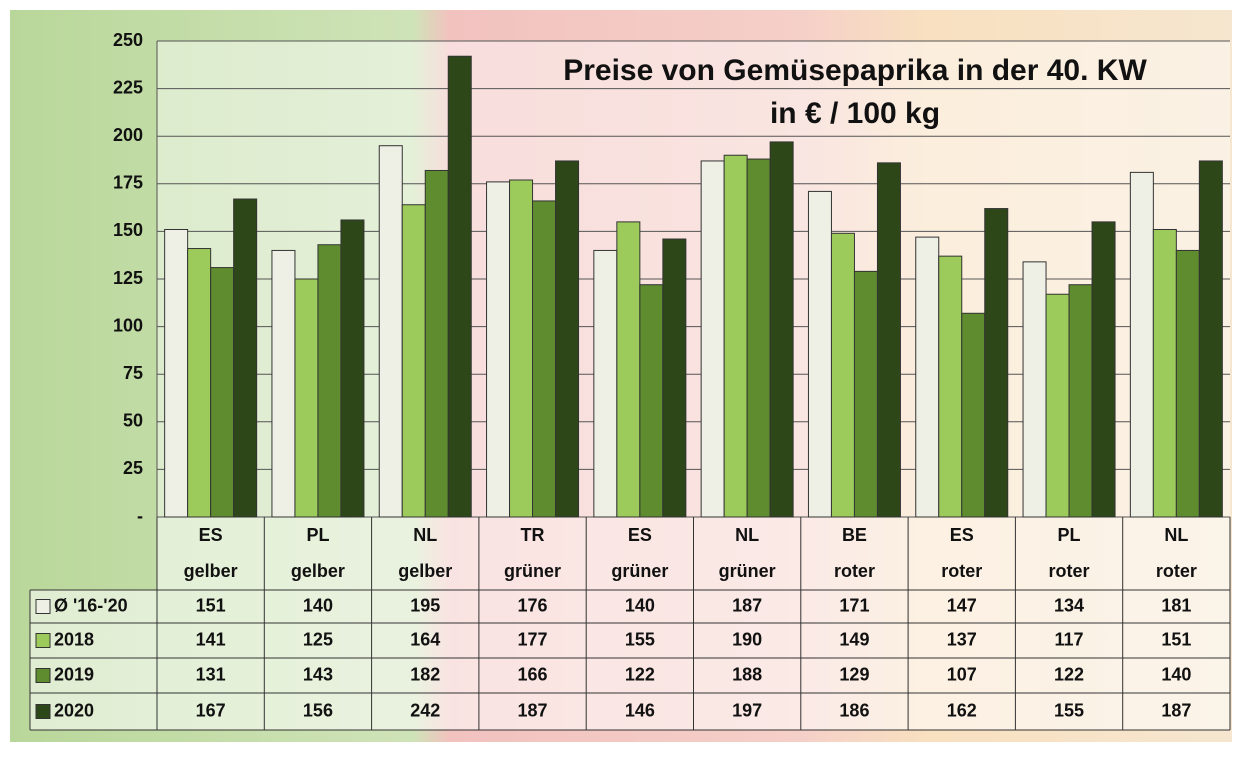 The width and height of the screenshot is (1242, 757). What do you see at coordinates (128, 40) in the screenshot?
I see `y-tick-label: 250` at bounding box center [128, 40].